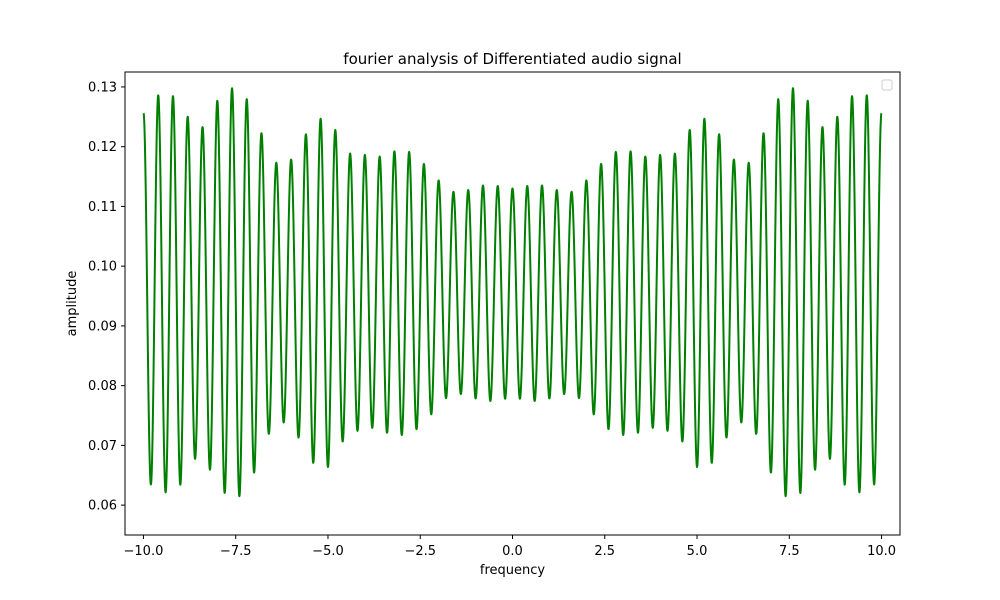 The image size is (1000, 600). What do you see at coordinates (420, 551) in the screenshot?
I see `x-tick-label: −2.5` at bounding box center [420, 551].